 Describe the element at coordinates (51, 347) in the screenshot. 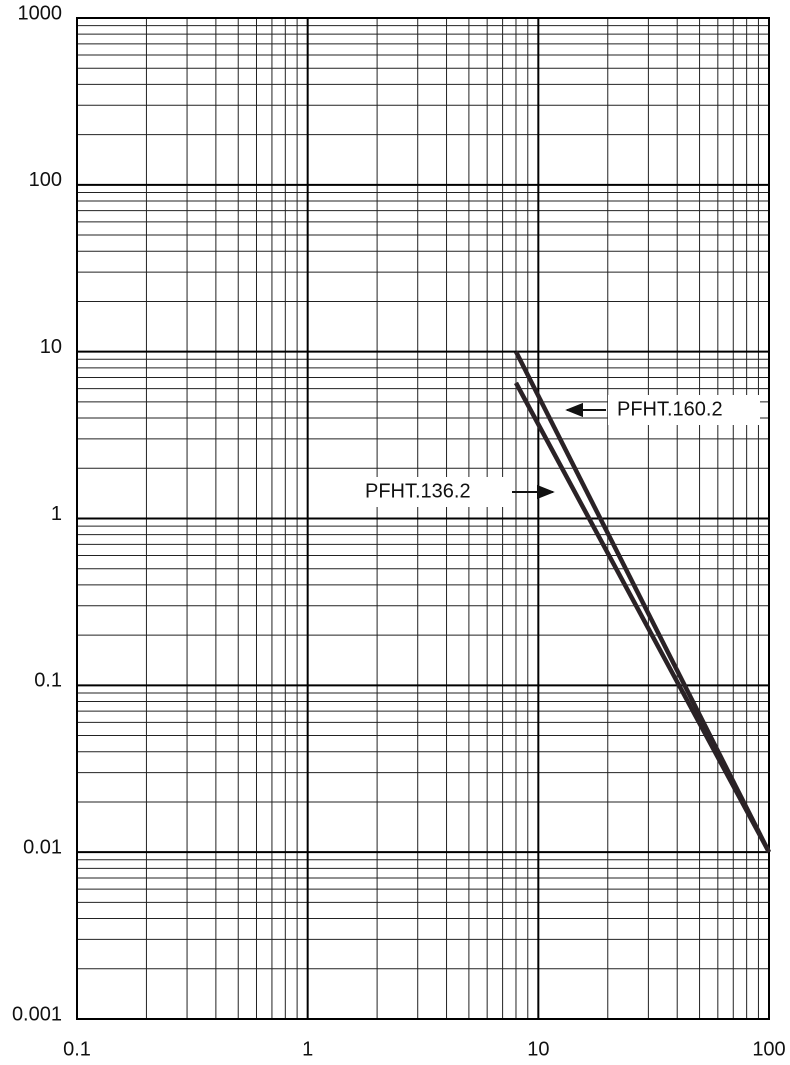

I see `y-tick-label: 10` at that location.